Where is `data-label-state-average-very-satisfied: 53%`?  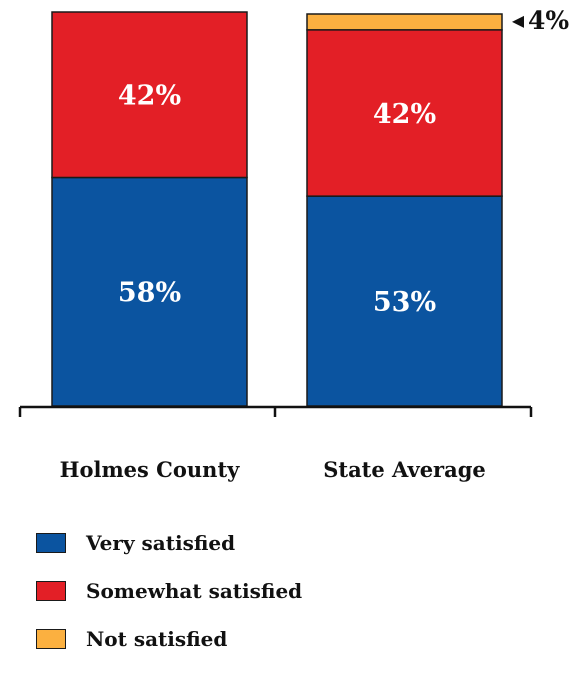
data-label-state-average-very-satisfied: 53% is located at coordinates (404, 302).